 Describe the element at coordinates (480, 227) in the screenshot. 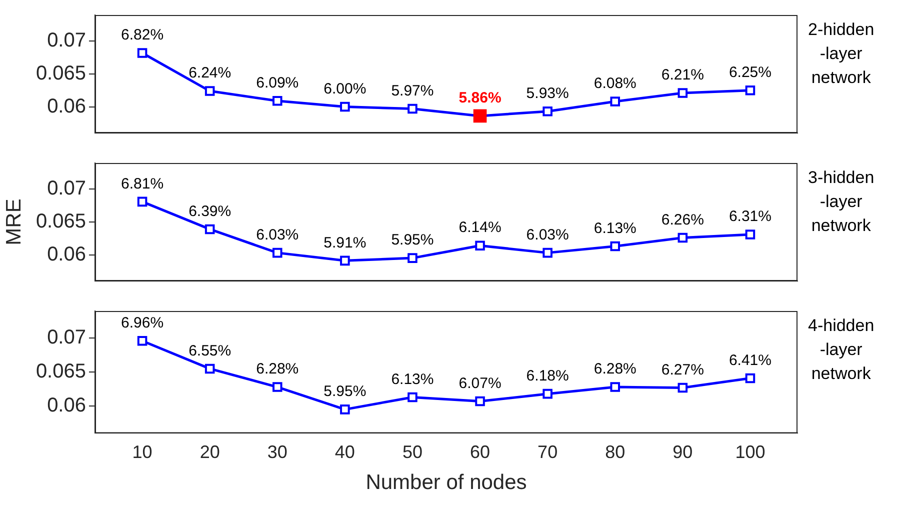

I see `data-label: 6.14%` at that location.